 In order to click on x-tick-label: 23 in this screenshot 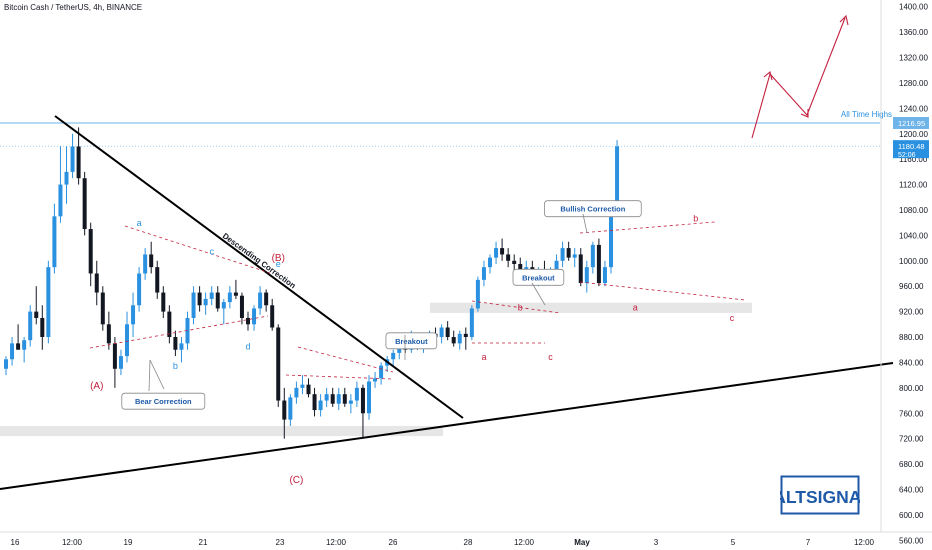, I will do `click(280, 542)`.